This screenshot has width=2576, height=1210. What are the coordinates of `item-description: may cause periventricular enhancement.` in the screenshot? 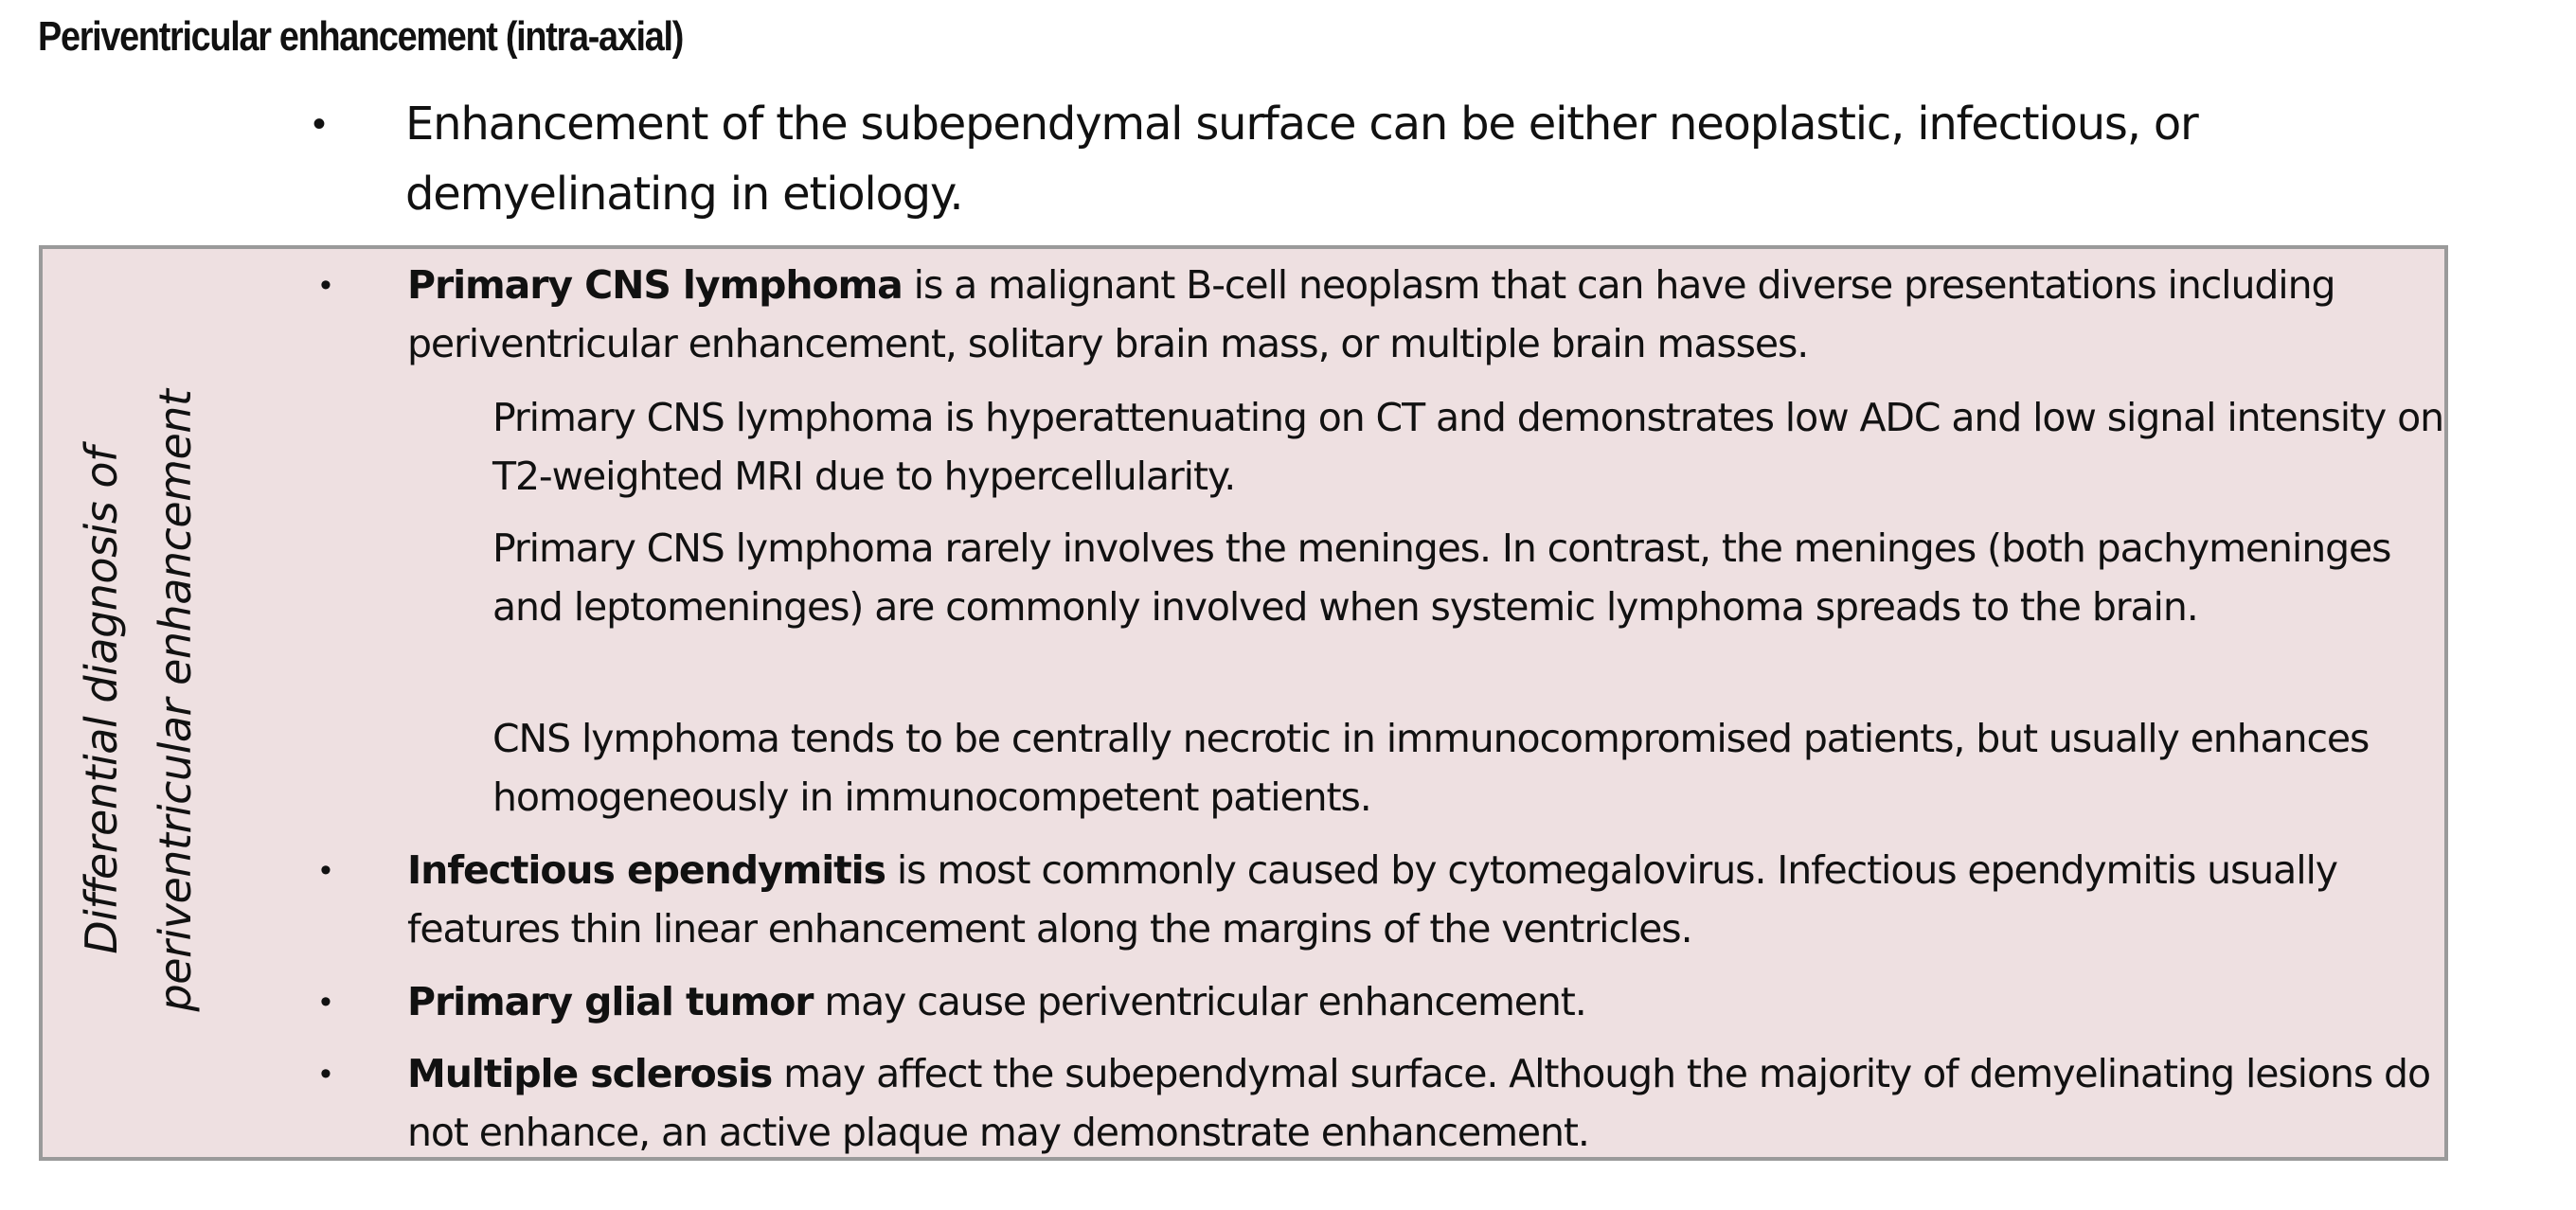 It's located at (1200, 1001).